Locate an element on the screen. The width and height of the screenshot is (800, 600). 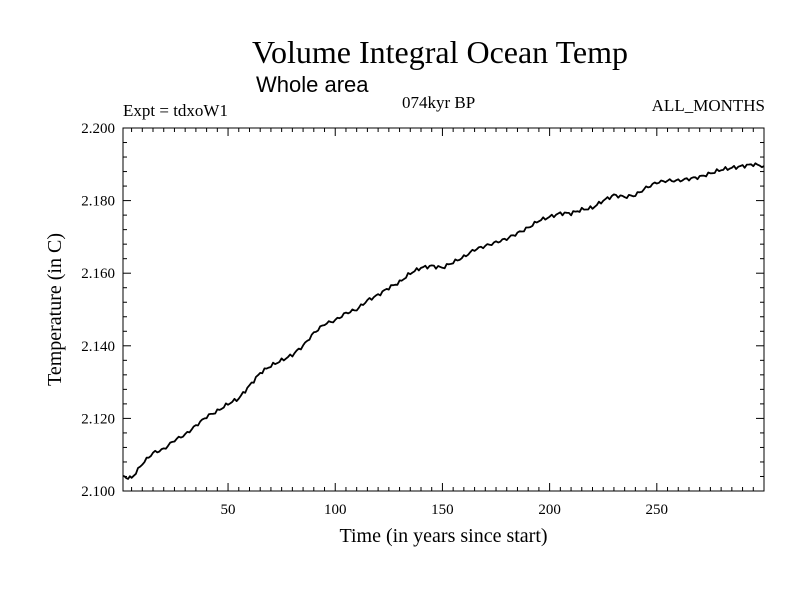
y-tick-label: 2.140 is located at coordinates (98, 347).